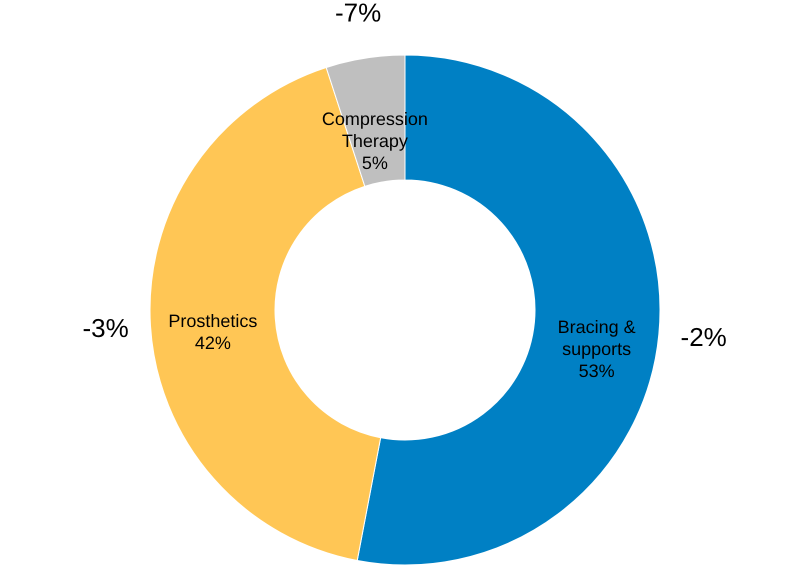  What do you see at coordinates (358, 14) in the screenshot?
I see `text: -7%` at bounding box center [358, 14].